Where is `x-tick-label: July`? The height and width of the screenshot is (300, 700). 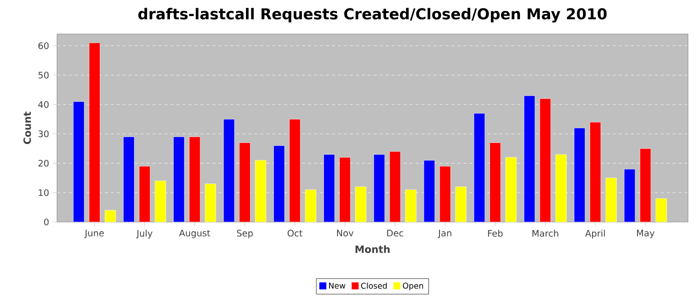 x-tick-label: July is located at coordinates (144, 234).